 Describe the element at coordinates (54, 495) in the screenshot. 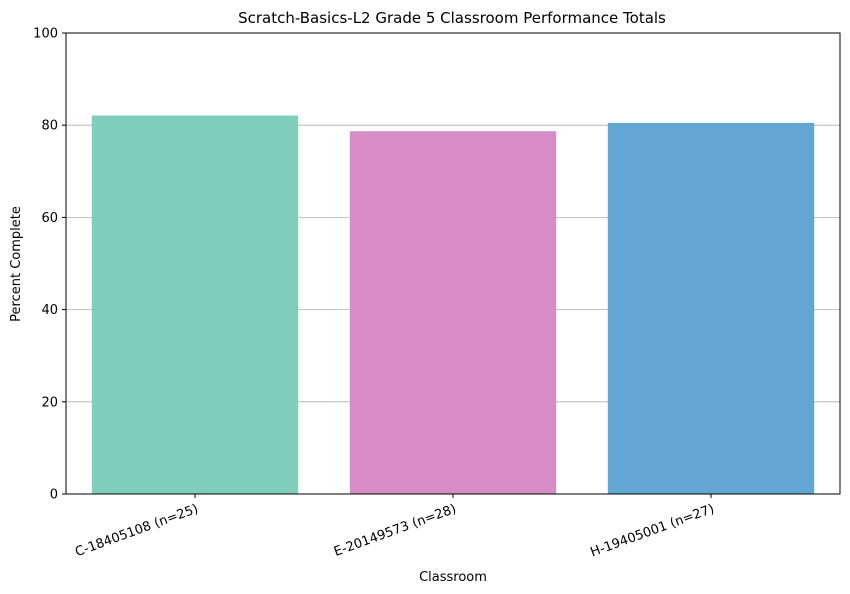

I see `y-tick-label: 0` at that location.